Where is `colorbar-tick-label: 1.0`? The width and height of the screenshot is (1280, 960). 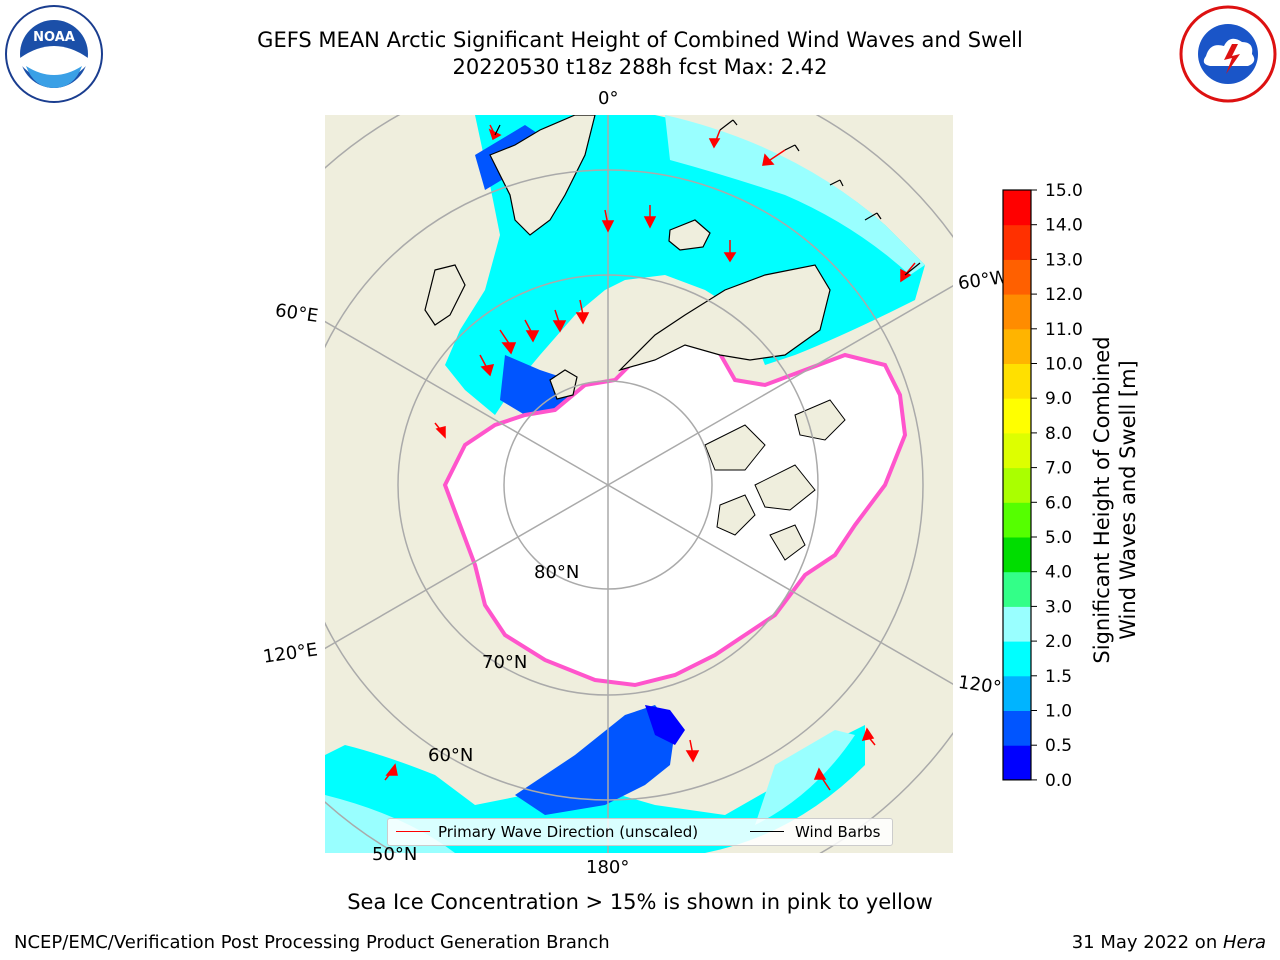 colorbar-tick-label: 1.0 is located at coordinates (1058, 712).